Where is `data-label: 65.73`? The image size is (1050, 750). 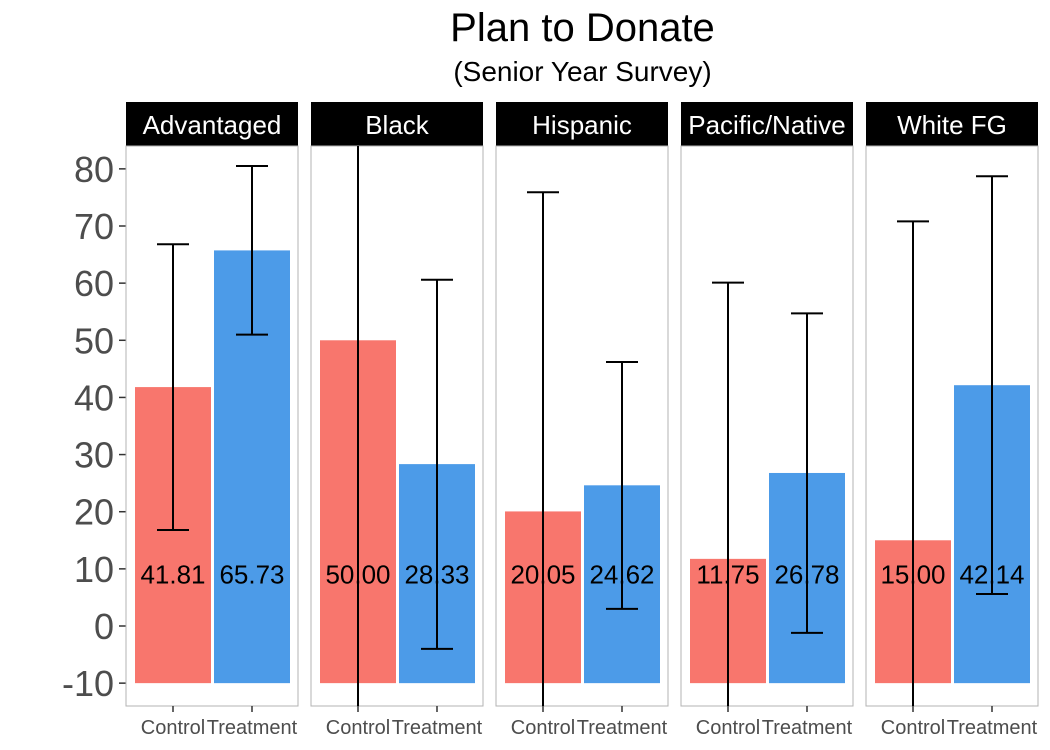
data-label: 65.73 is located at coordinates (251, 575).